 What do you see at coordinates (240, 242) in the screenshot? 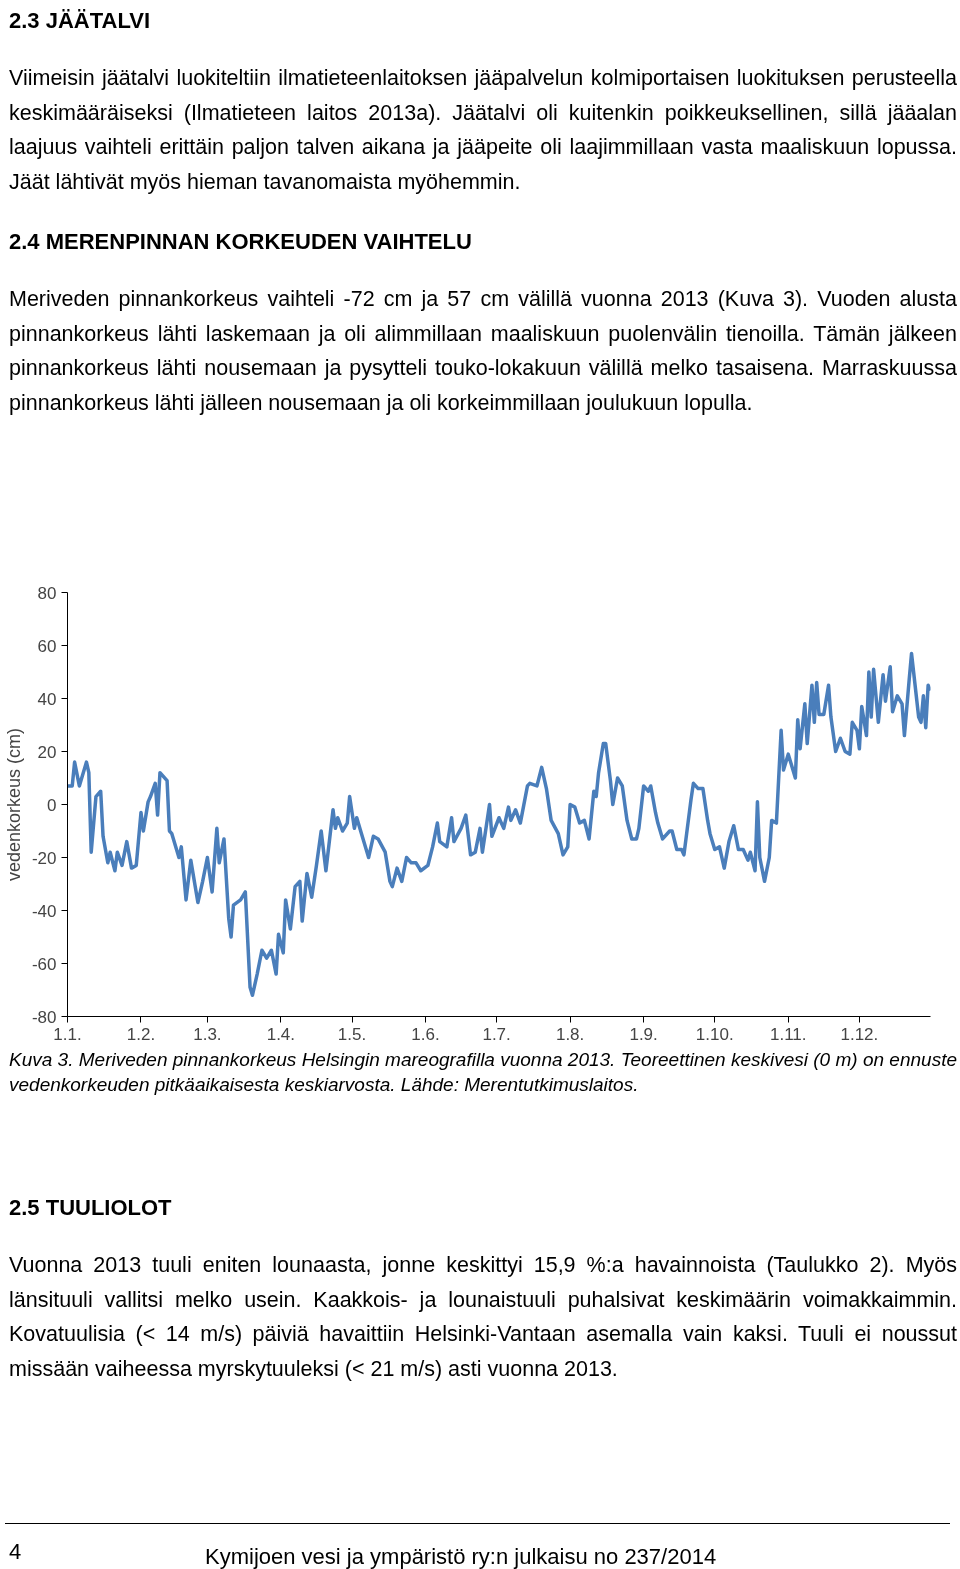
I see `text: 2.4 MERENPINNAN KORKEUDEN VAIHTELU` at bounding box center [240, 242].